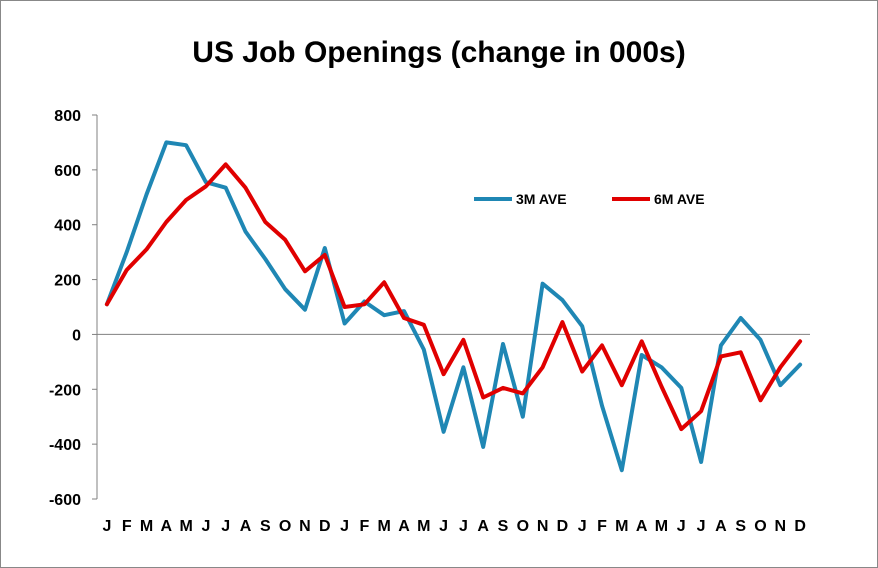 This screenshot has height=568, width=878. I want to click on chart-title: US Job Openings (change in 000s), so click(439, 52).